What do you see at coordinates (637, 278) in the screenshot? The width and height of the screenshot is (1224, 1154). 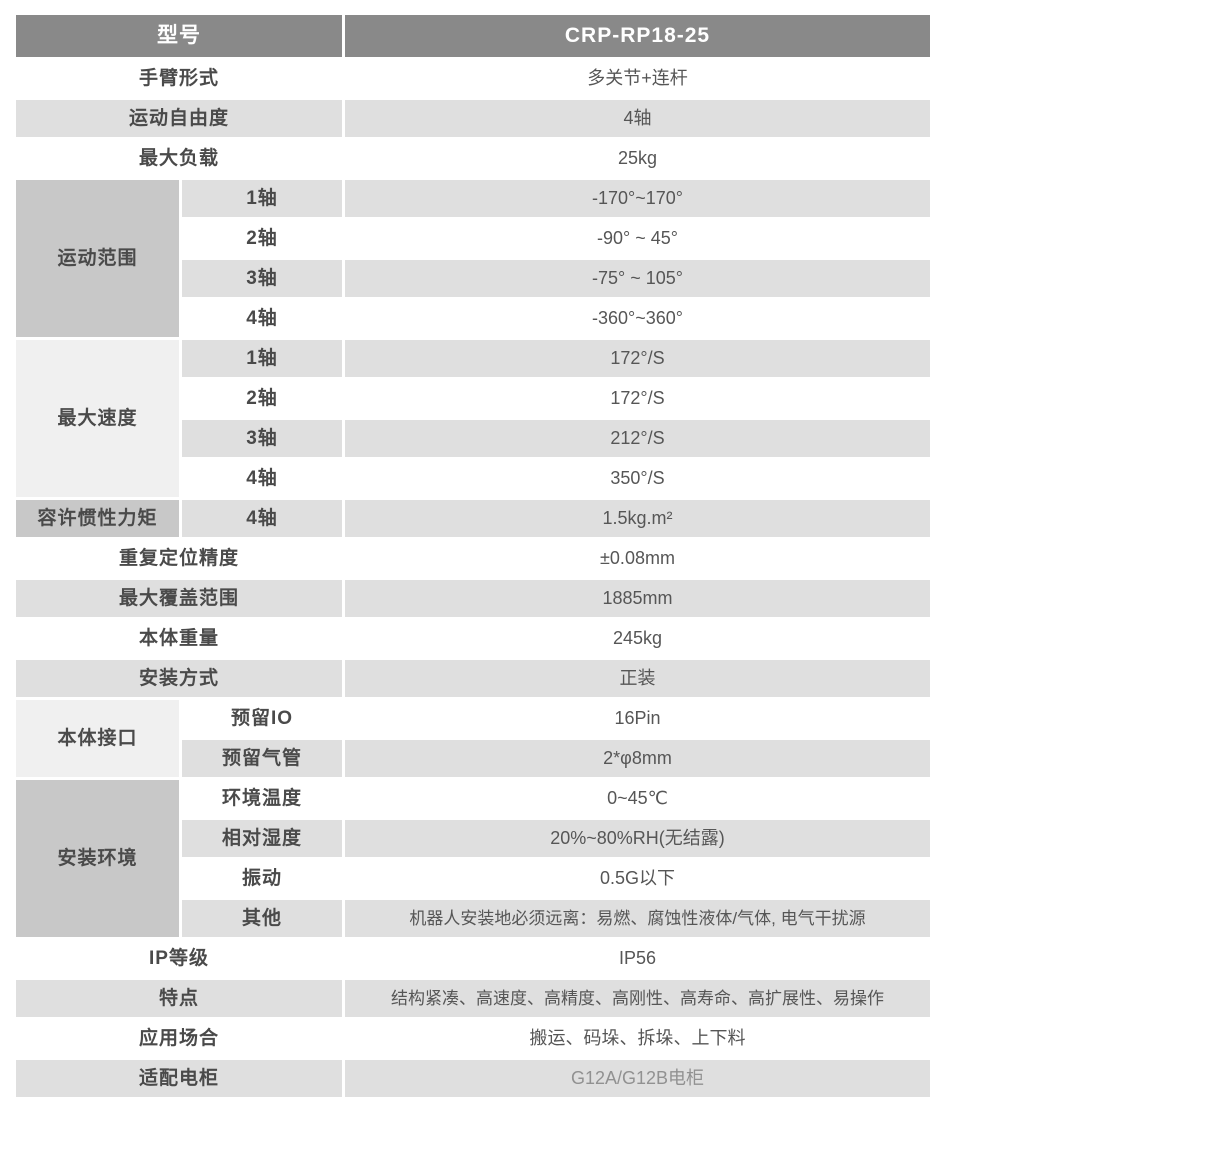 I see `row-value: -75° ~ 105°` at bounding box center [637, 278].